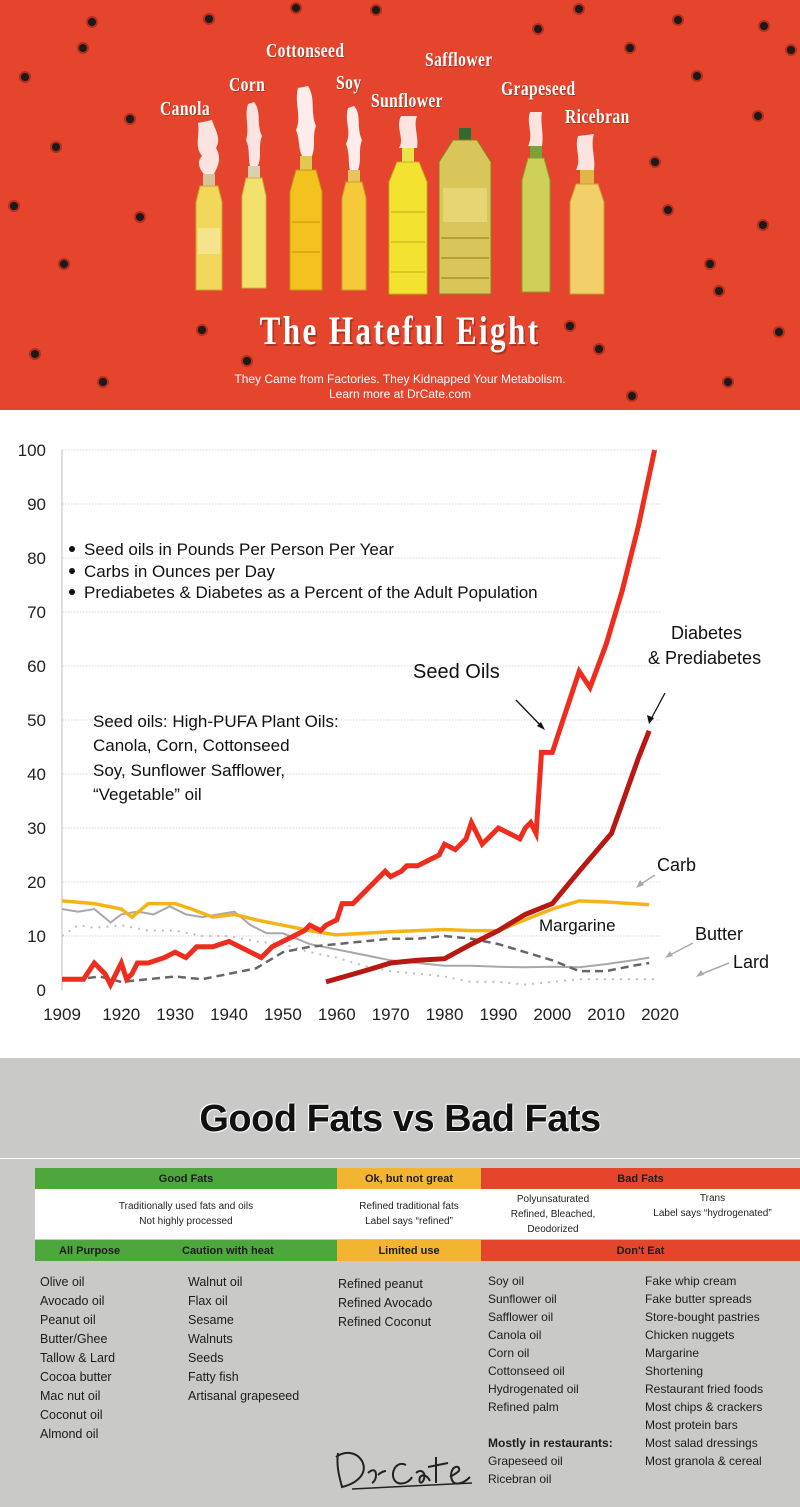 This screenshot has width=800, height=1507. I want to click on list-item: Most protein bars, so click(691, 1425).